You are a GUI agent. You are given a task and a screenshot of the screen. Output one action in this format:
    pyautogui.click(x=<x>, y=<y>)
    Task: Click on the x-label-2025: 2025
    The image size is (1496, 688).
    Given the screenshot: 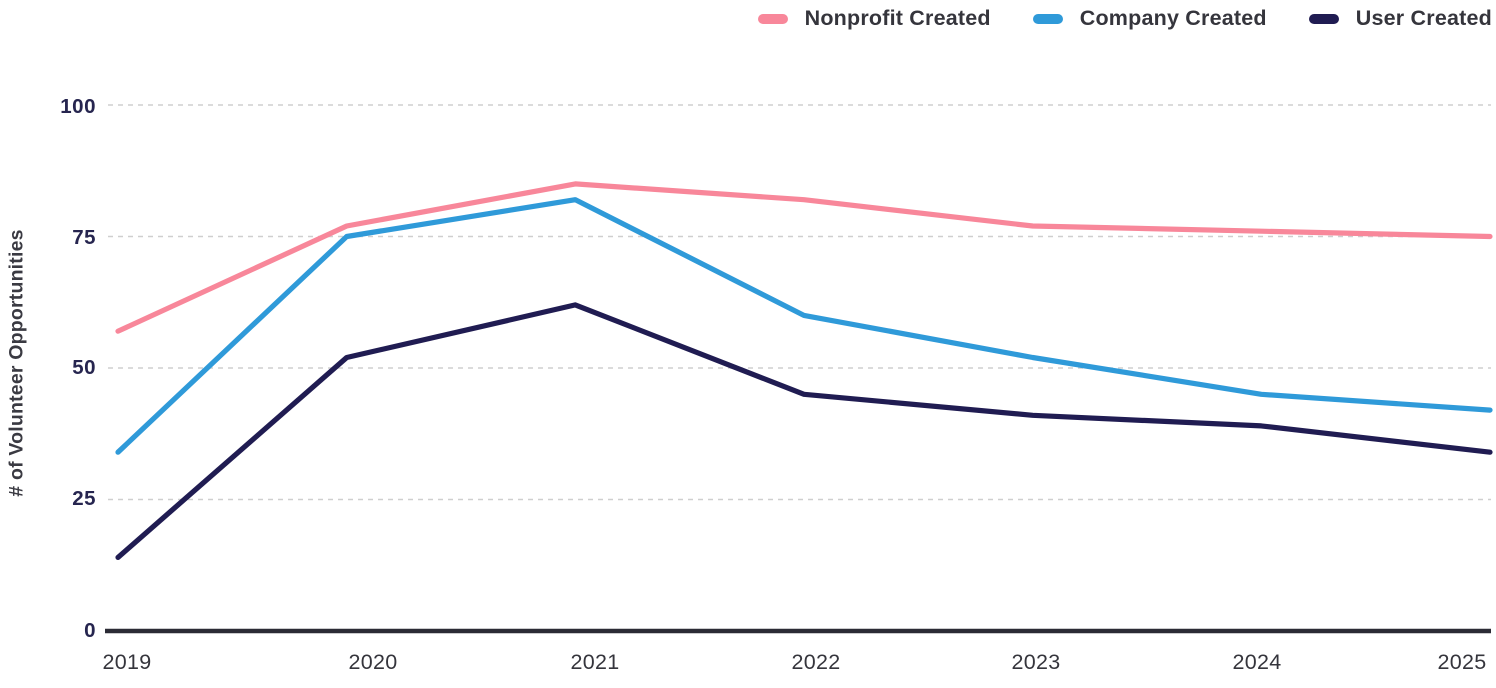 What is the action you would take?
    pyautogui.click(x=1462, y=662)
    